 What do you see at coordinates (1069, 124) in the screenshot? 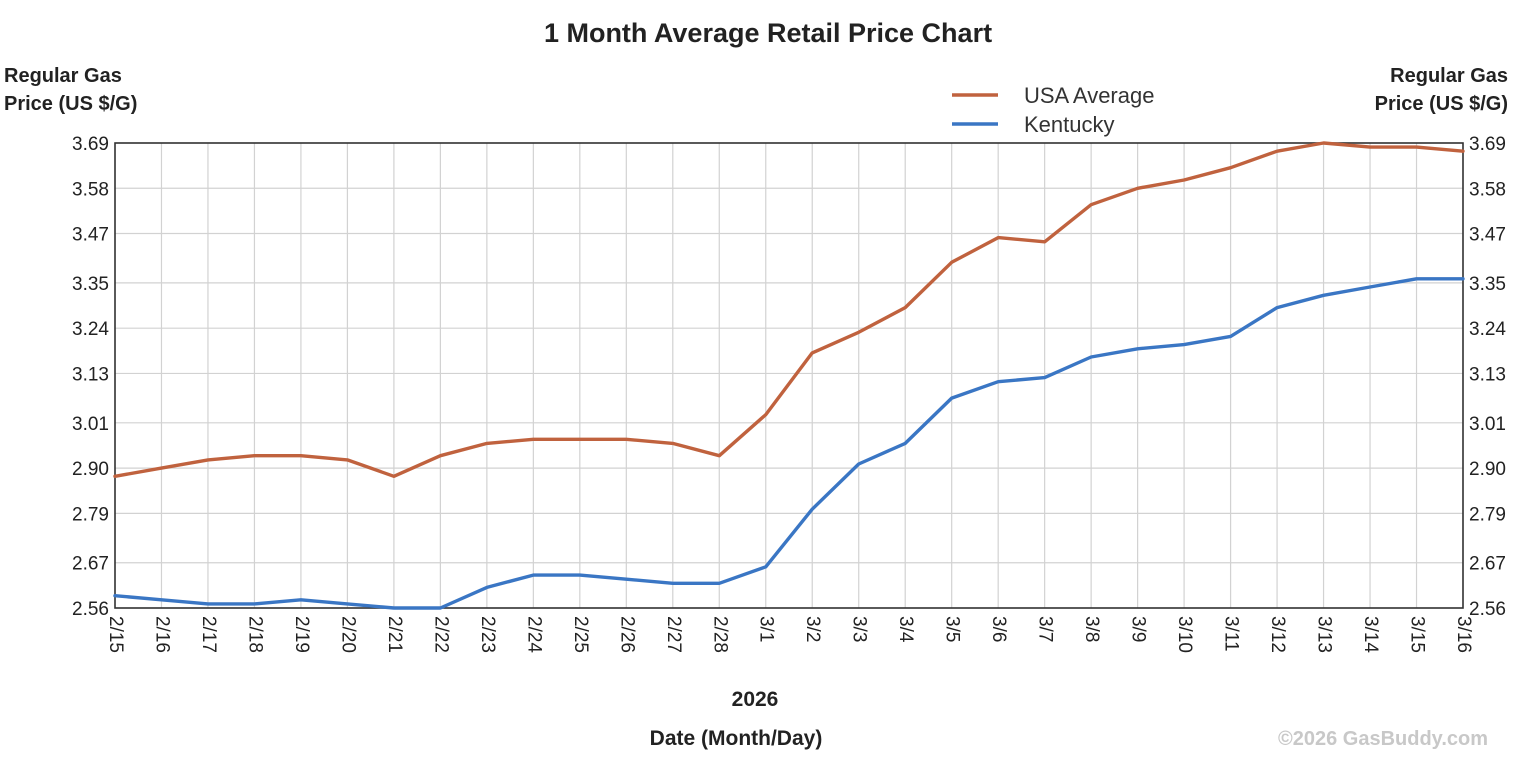
I see `legend-label: Kentucky` at bounding box center [1069, 124].